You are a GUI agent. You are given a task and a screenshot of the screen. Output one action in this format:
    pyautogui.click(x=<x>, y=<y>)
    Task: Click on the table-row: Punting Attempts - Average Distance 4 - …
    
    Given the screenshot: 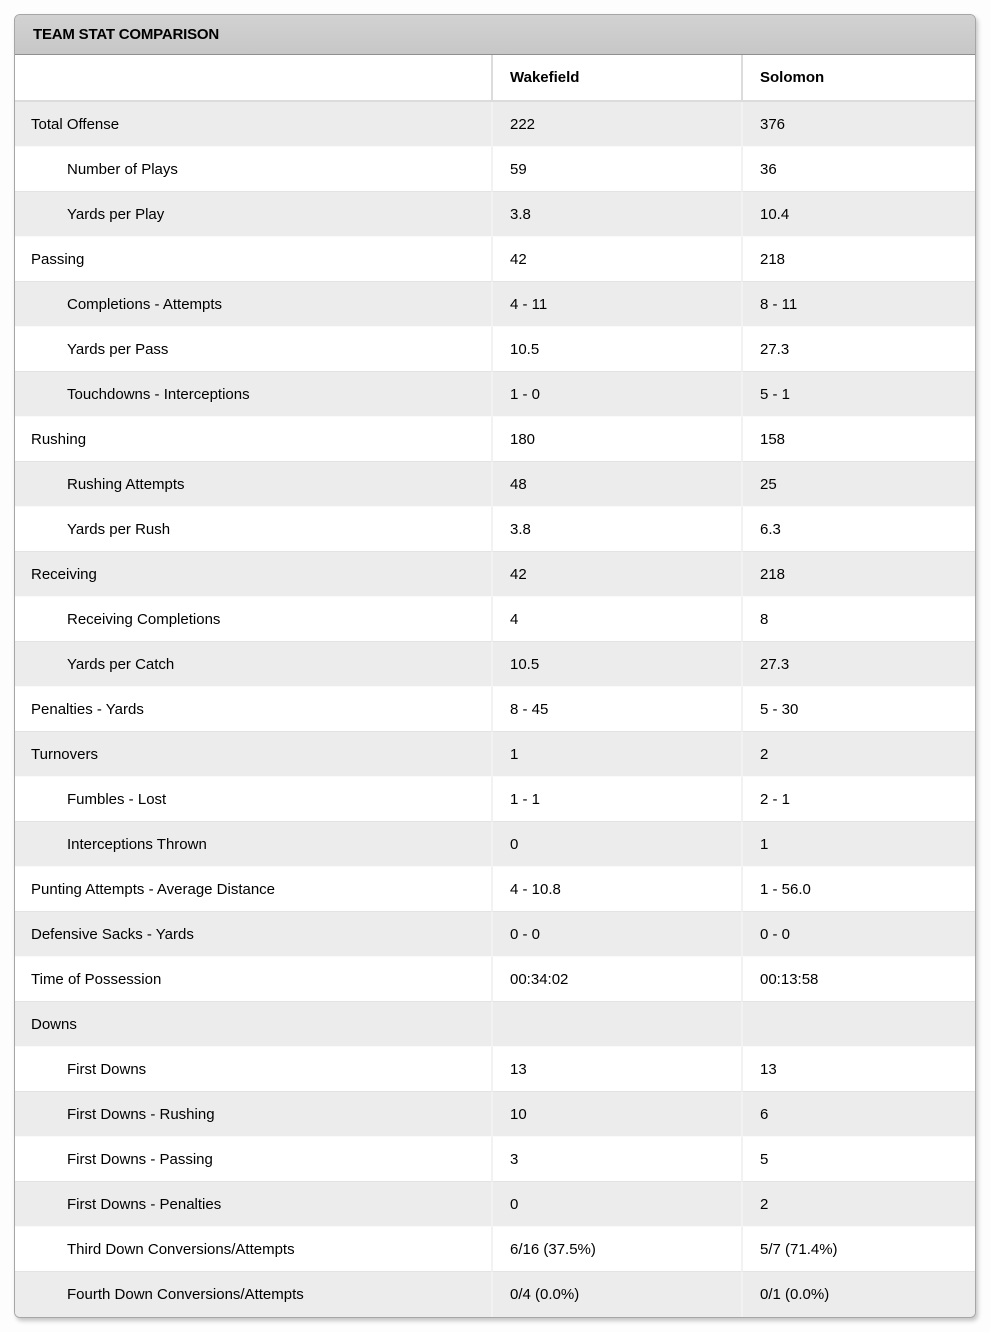 What is the action you would take?
    pyautogui.click(x=495, y=889)
    